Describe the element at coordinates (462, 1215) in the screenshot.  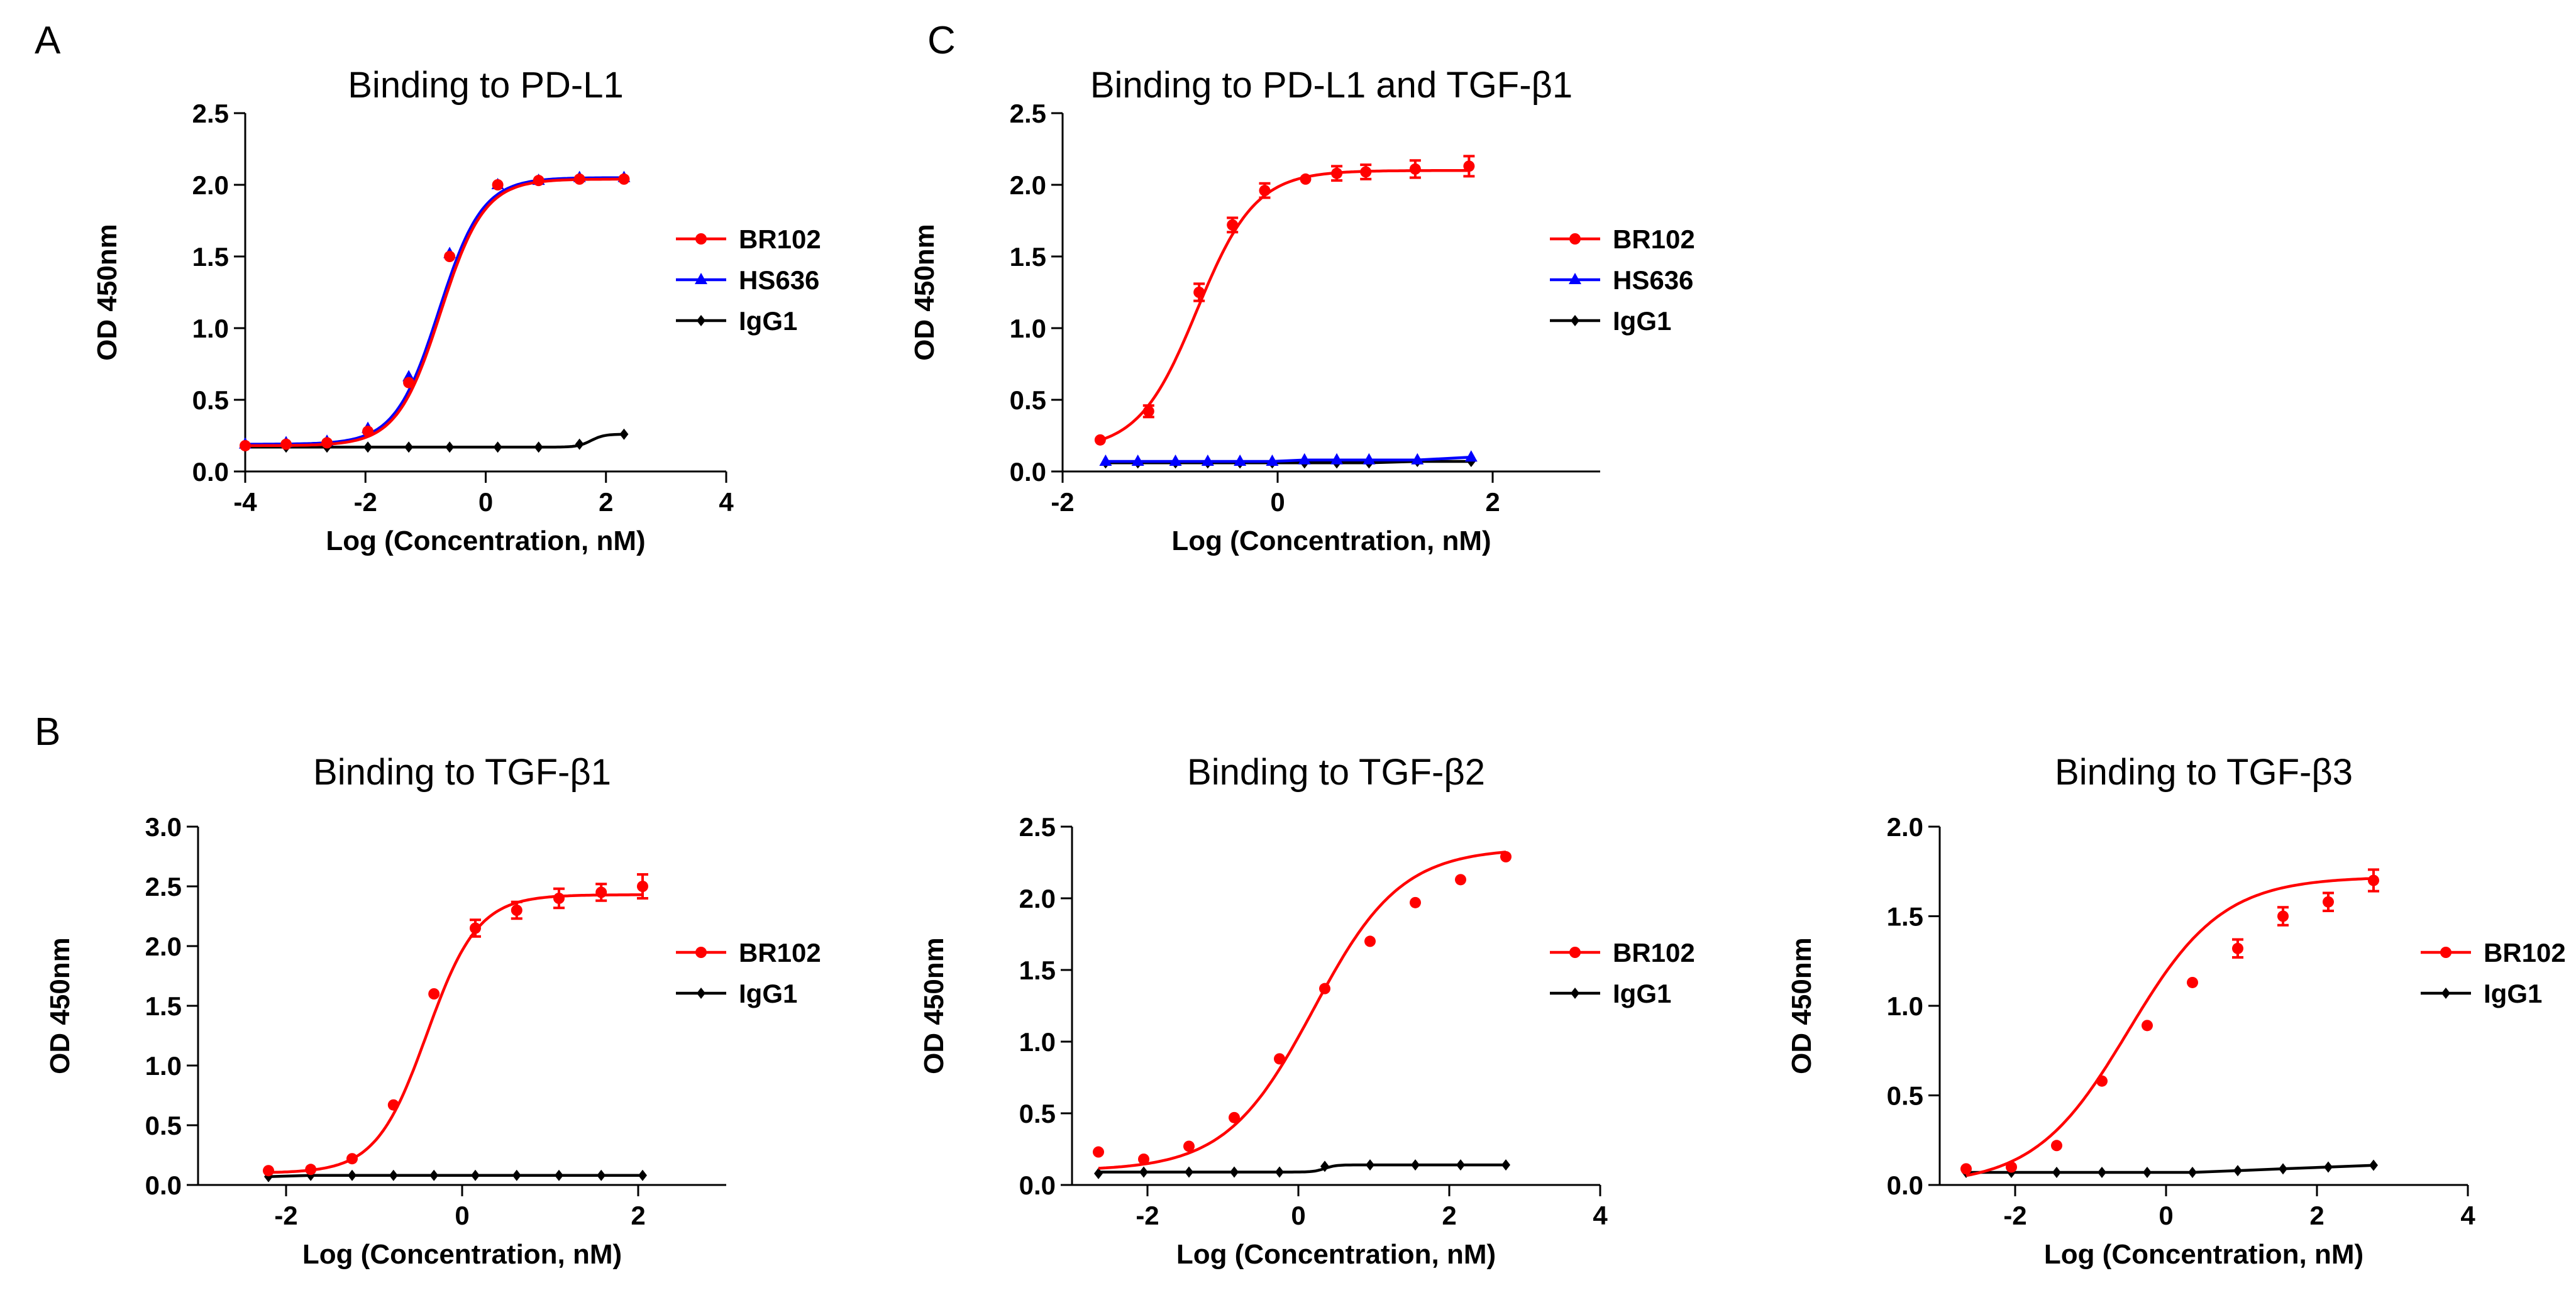
I see `x-tick-label: 0` at that location.